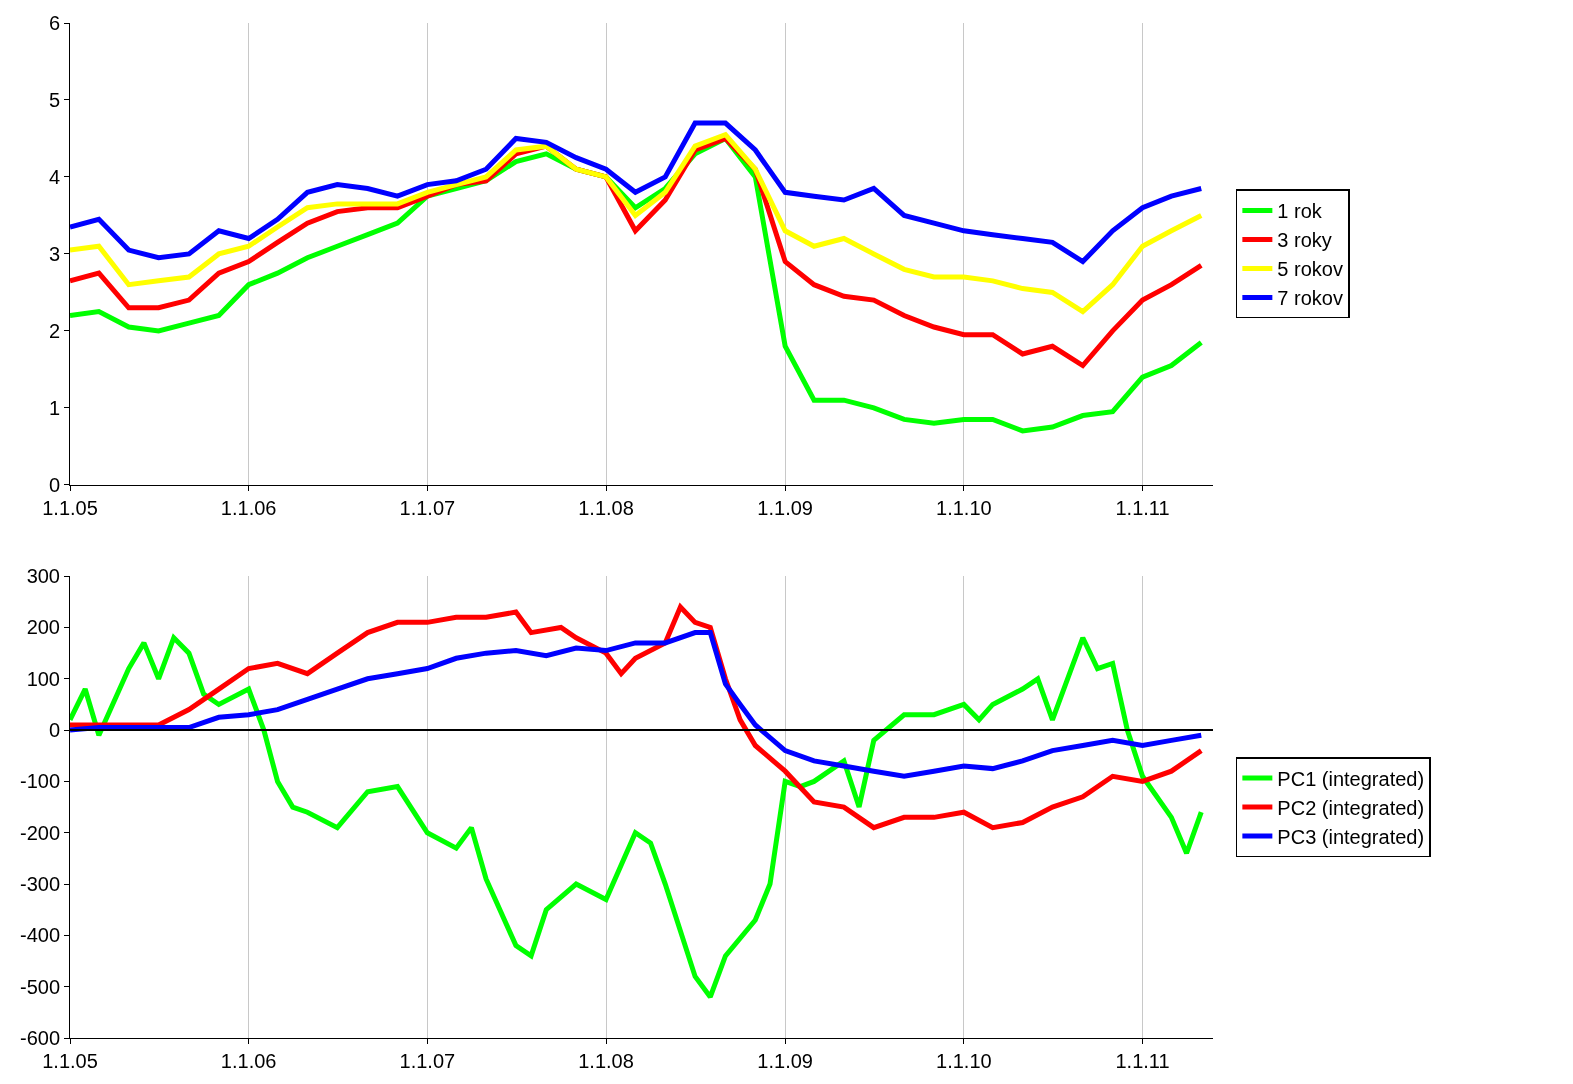 Image resolution: width=1573 pixels, height=1084 pixels. Describe the element at coordinates (43, 576) in the screenshot. I see `y-tick-label: 300` at that location.